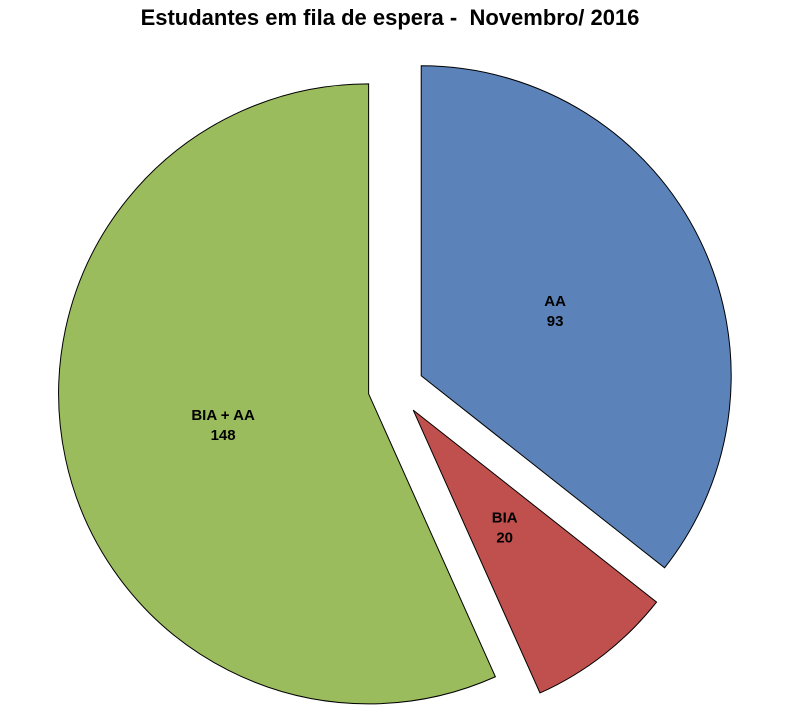  I want to click on slice-label-bia: BIA 20, so click(505, 528).